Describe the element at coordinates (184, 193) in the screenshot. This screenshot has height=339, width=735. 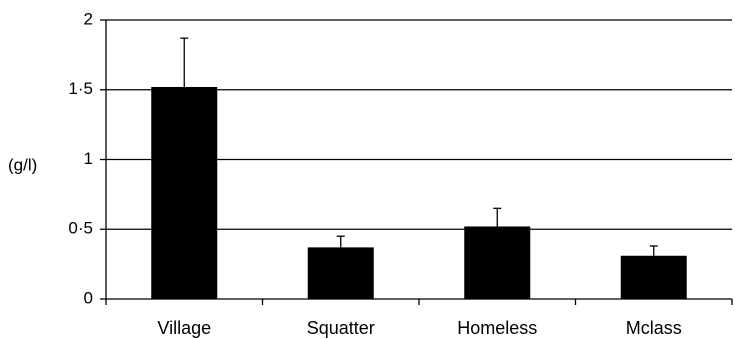
I see `bar-village` at that location.